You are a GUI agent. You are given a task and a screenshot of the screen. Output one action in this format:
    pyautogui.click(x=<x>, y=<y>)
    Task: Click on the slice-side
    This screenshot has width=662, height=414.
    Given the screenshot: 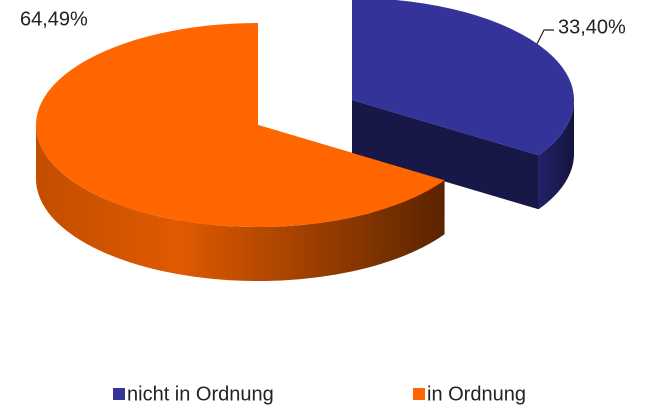 What is the action you would take?
    pyautogui.click(x=556, y=155)
    